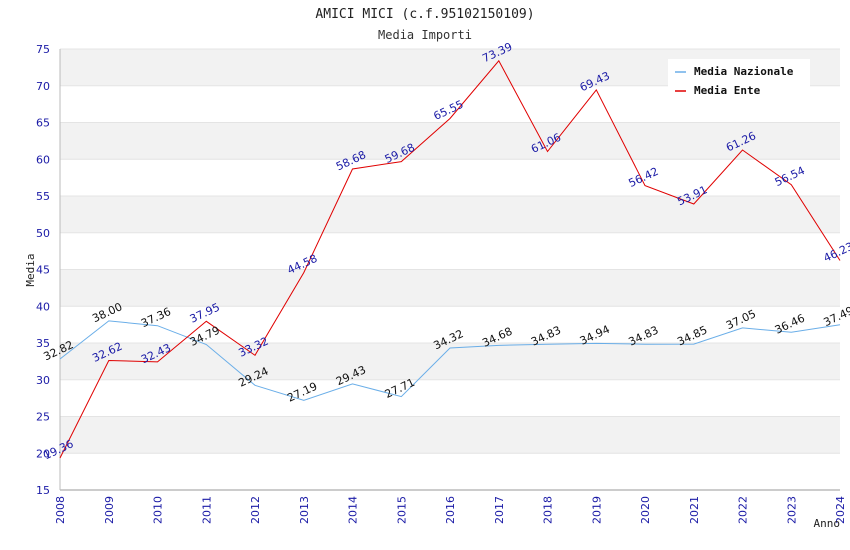 The image size is (850, 550). I want to click on y-tick-label: 45, so click(43, 270).